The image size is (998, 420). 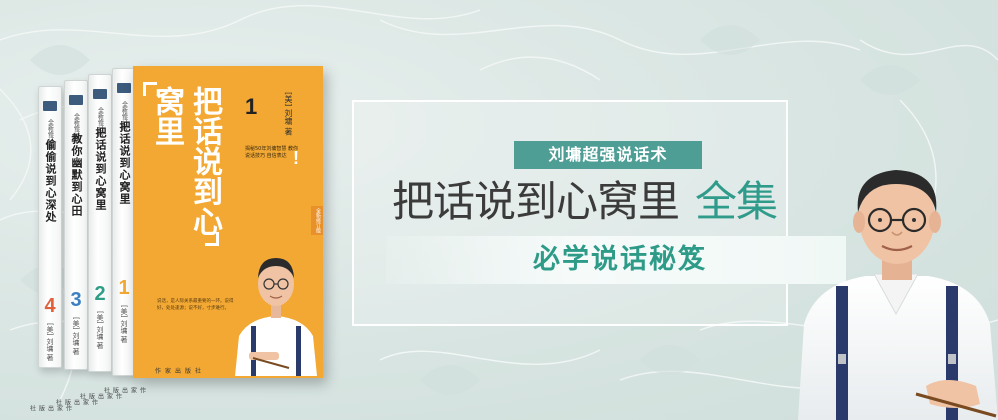 What do you see at coordinates (535, 201) in the screenshot?
I see `headline-main: 把话说到心窝里` at bounding box center [535, 201].